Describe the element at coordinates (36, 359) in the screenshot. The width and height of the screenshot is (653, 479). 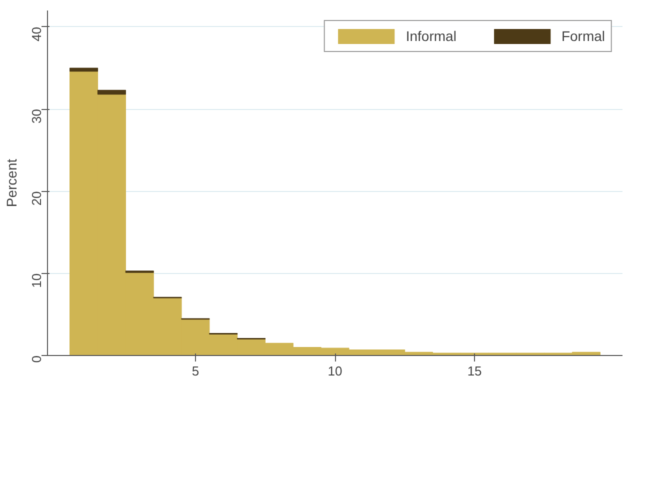
I see `y-tick-label: 0` at that location.